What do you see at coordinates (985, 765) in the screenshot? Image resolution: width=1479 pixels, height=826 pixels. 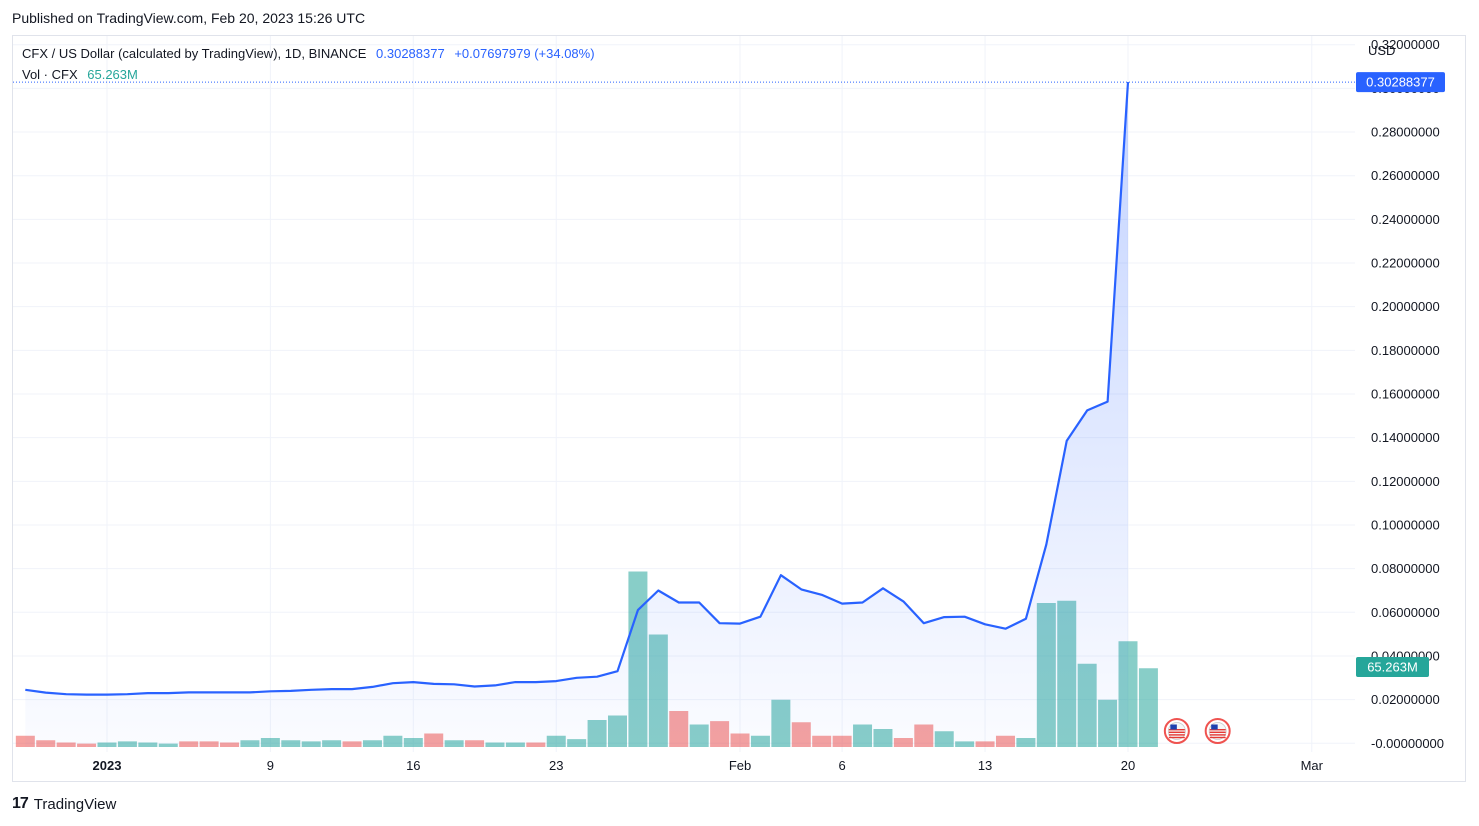 I see `x-tick-label: 13` at bounding box center [985, 765].